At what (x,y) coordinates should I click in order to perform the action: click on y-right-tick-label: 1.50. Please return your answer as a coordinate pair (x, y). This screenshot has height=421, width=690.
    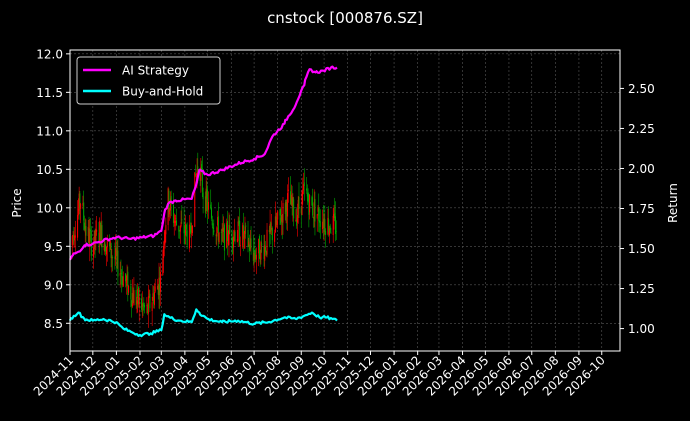
    Looking at the image, I should click on (641, 249).